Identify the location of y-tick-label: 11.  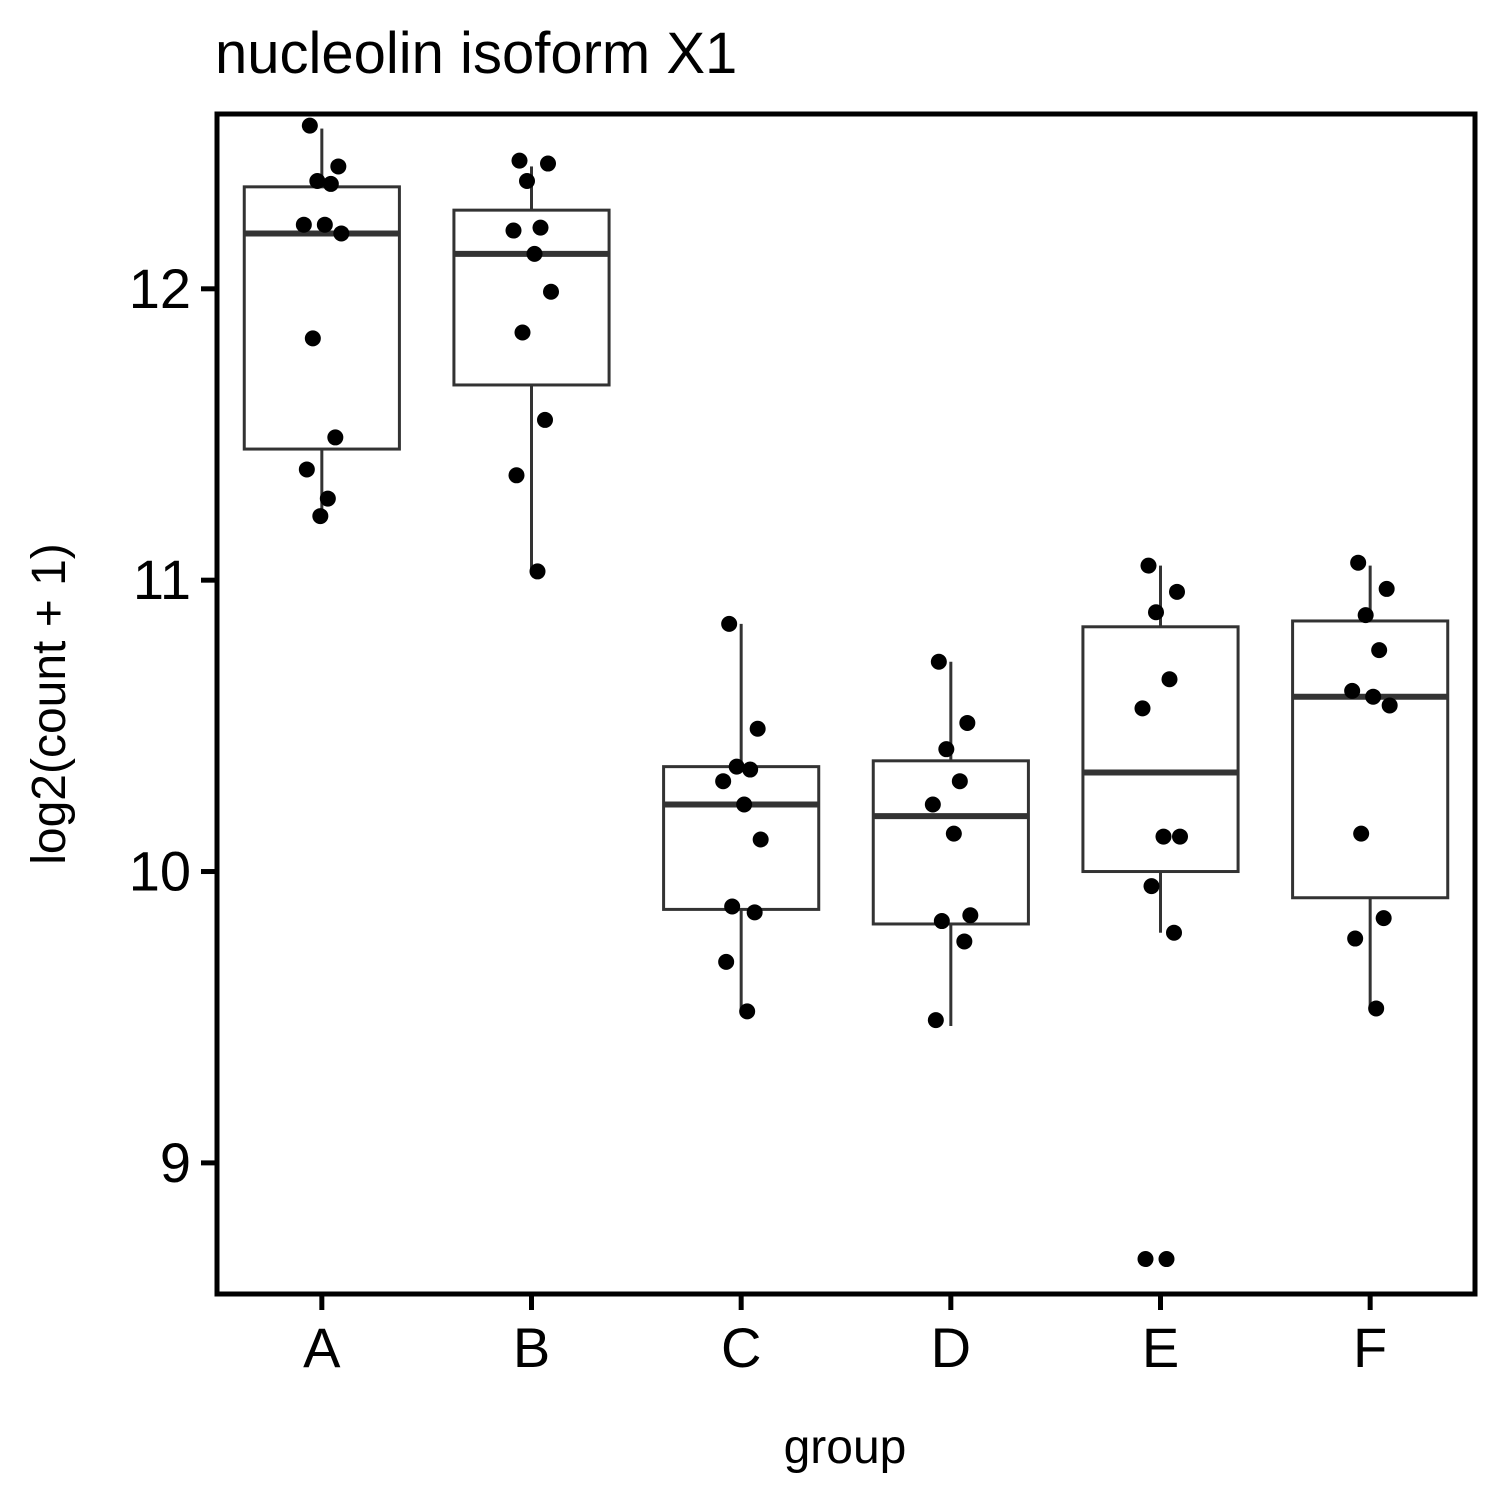
(162, 579).